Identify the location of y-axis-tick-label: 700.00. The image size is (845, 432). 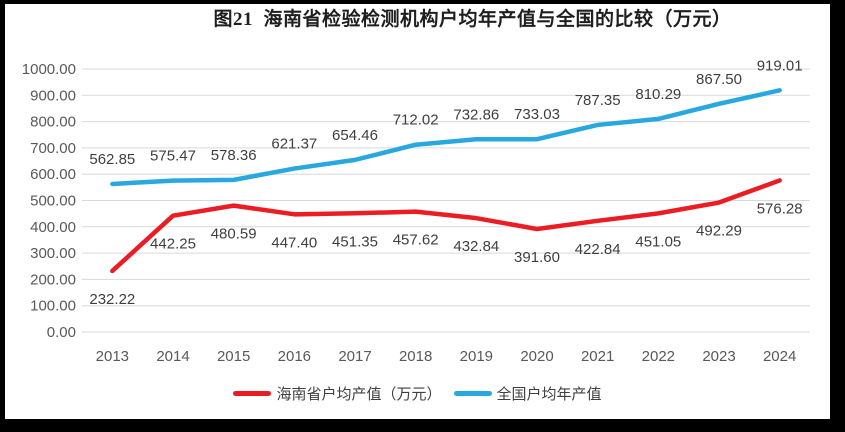
(53, 148).